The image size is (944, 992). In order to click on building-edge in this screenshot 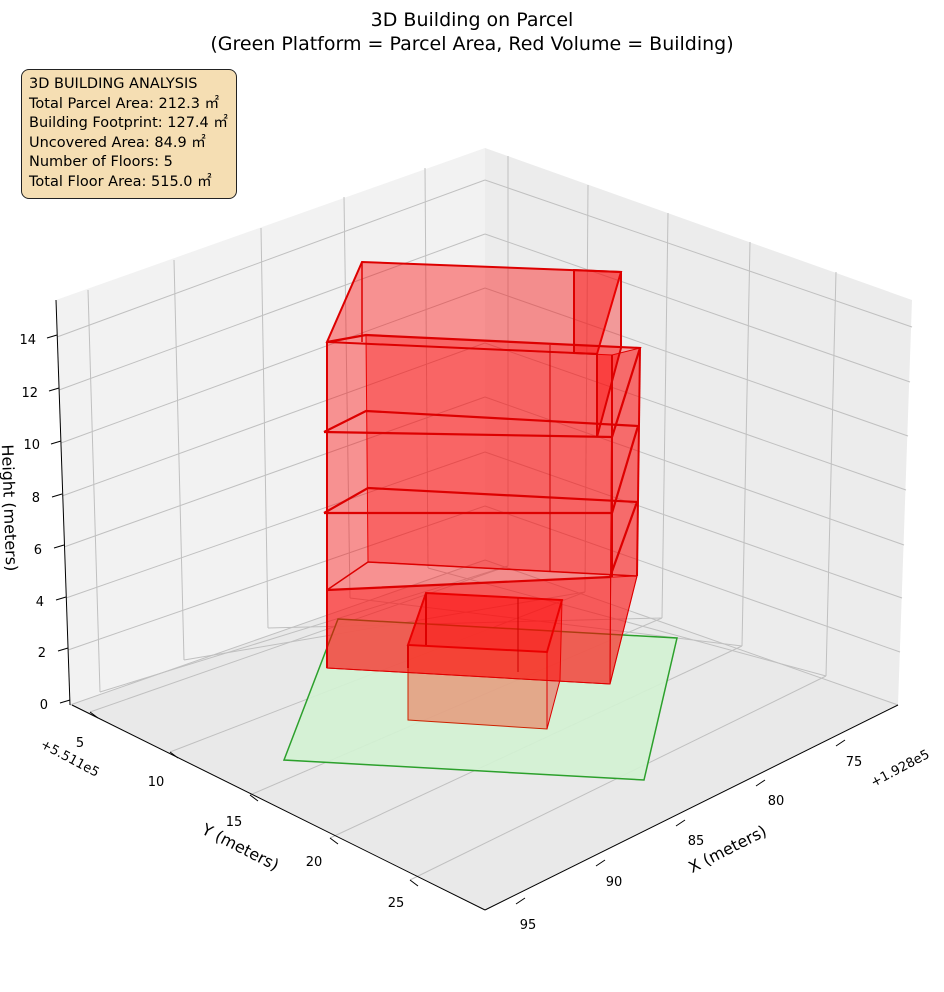, I will do `click(638, 462)`.